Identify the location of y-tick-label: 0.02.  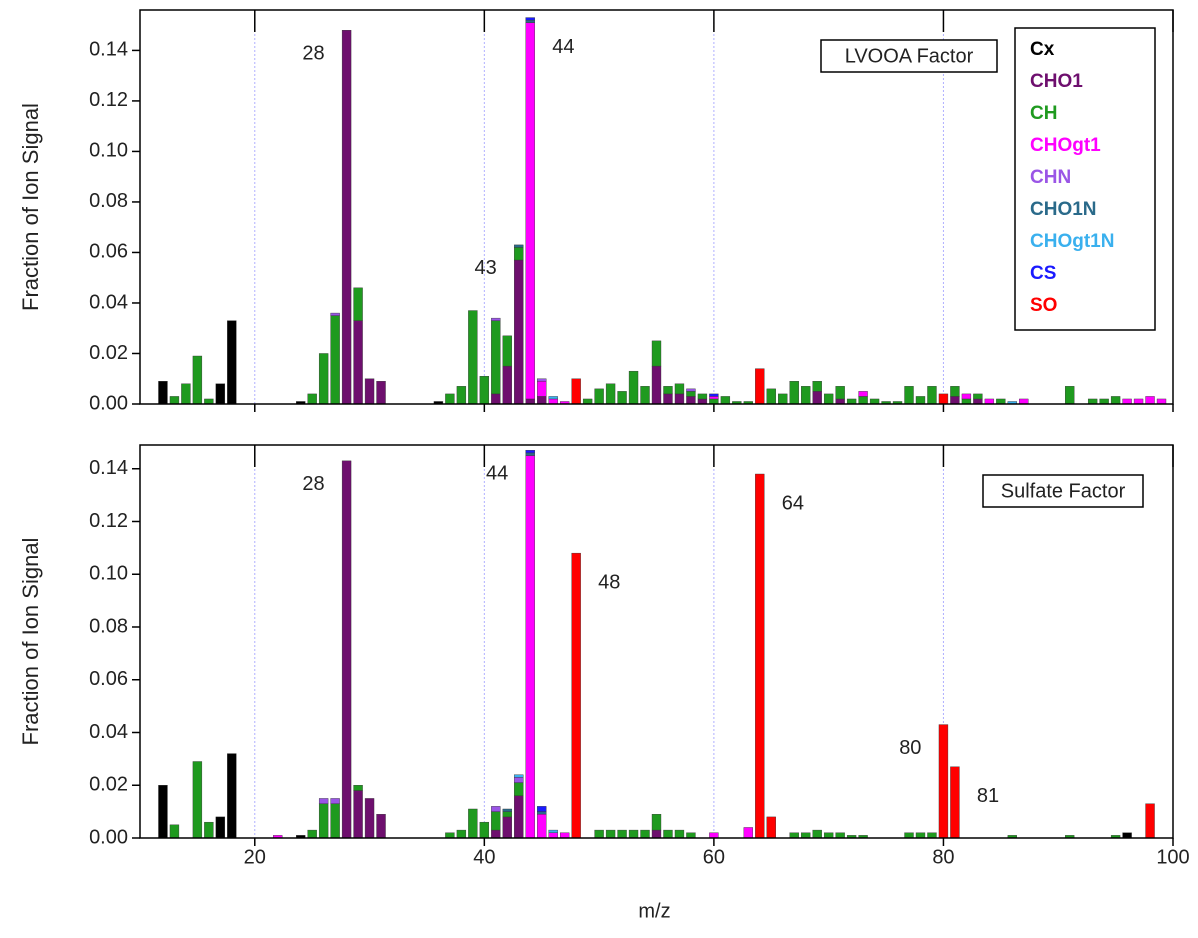
(108, 785).